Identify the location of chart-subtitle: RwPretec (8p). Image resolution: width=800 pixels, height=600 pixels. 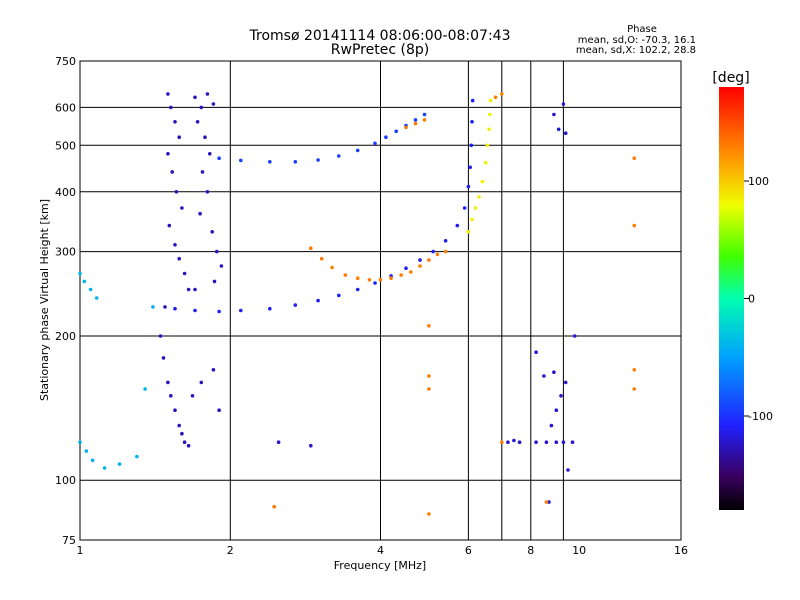
(380, 50).